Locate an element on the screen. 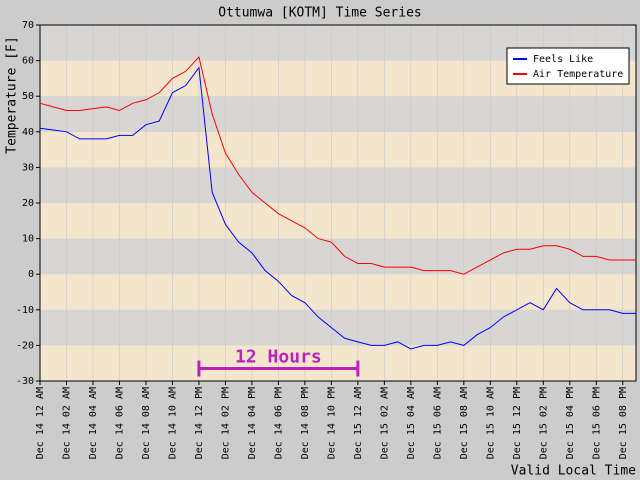 This screenshot has width=640, height=480. x-tick-label: Dec 15 12 AM is located at coordinates (358, 423).